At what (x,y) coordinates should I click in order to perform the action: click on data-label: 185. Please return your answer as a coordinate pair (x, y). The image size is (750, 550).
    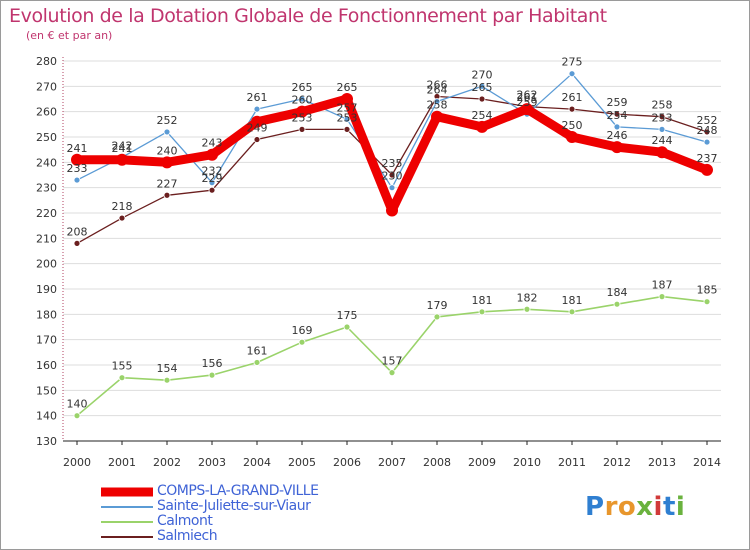
    Looking at the image, I should click on (707, 290).